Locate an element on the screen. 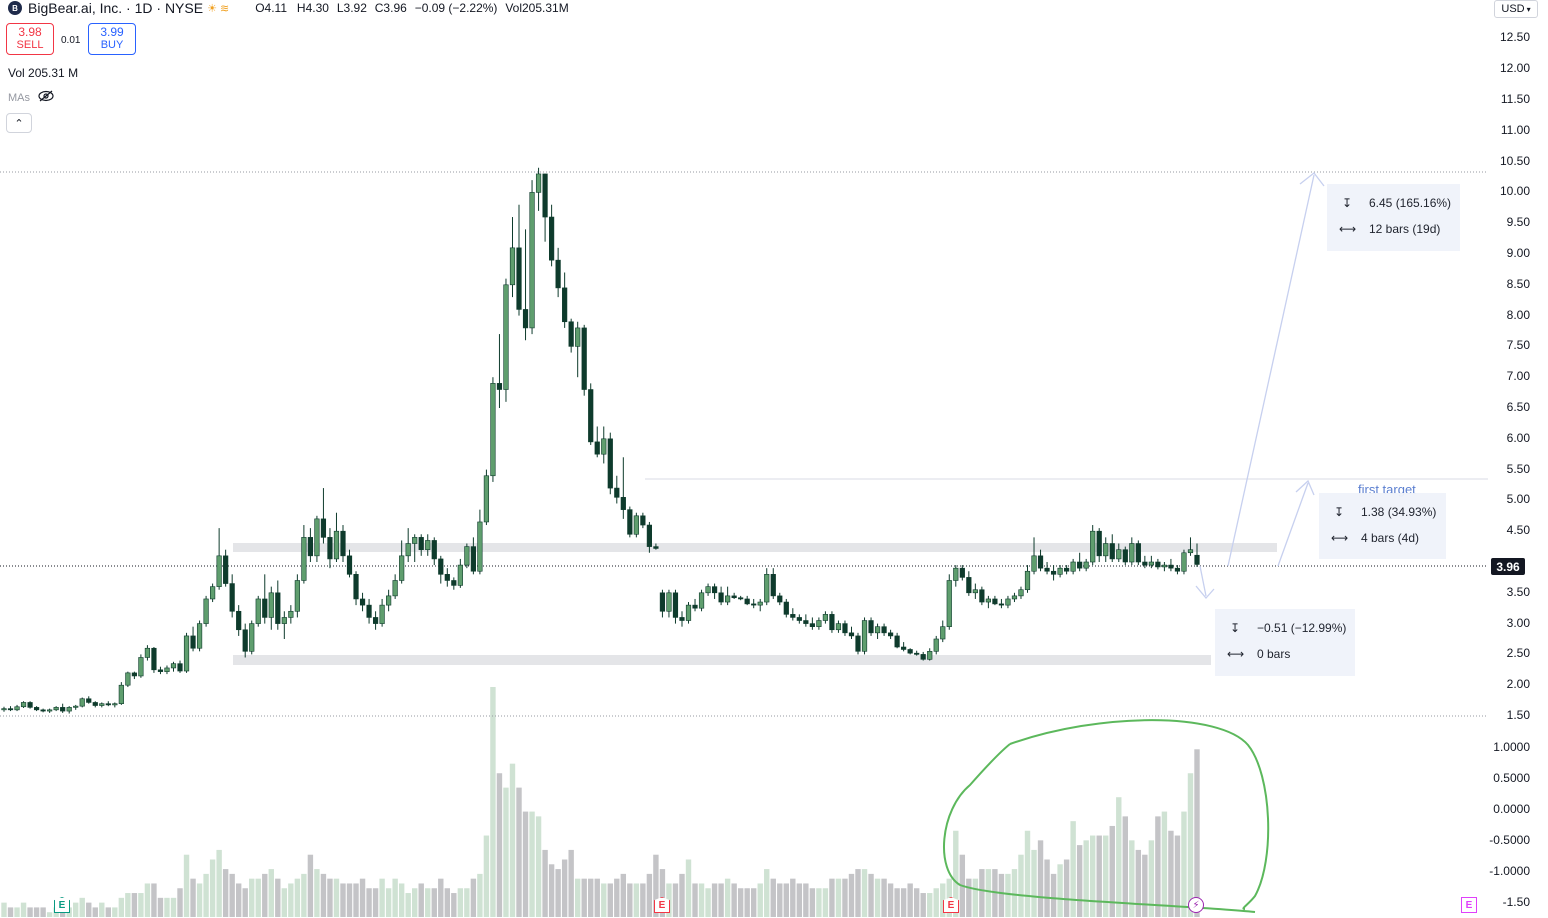 This screenshot has height=918, width=1548. ohlc-close: C3.96 is located at coordinates (390, 8).